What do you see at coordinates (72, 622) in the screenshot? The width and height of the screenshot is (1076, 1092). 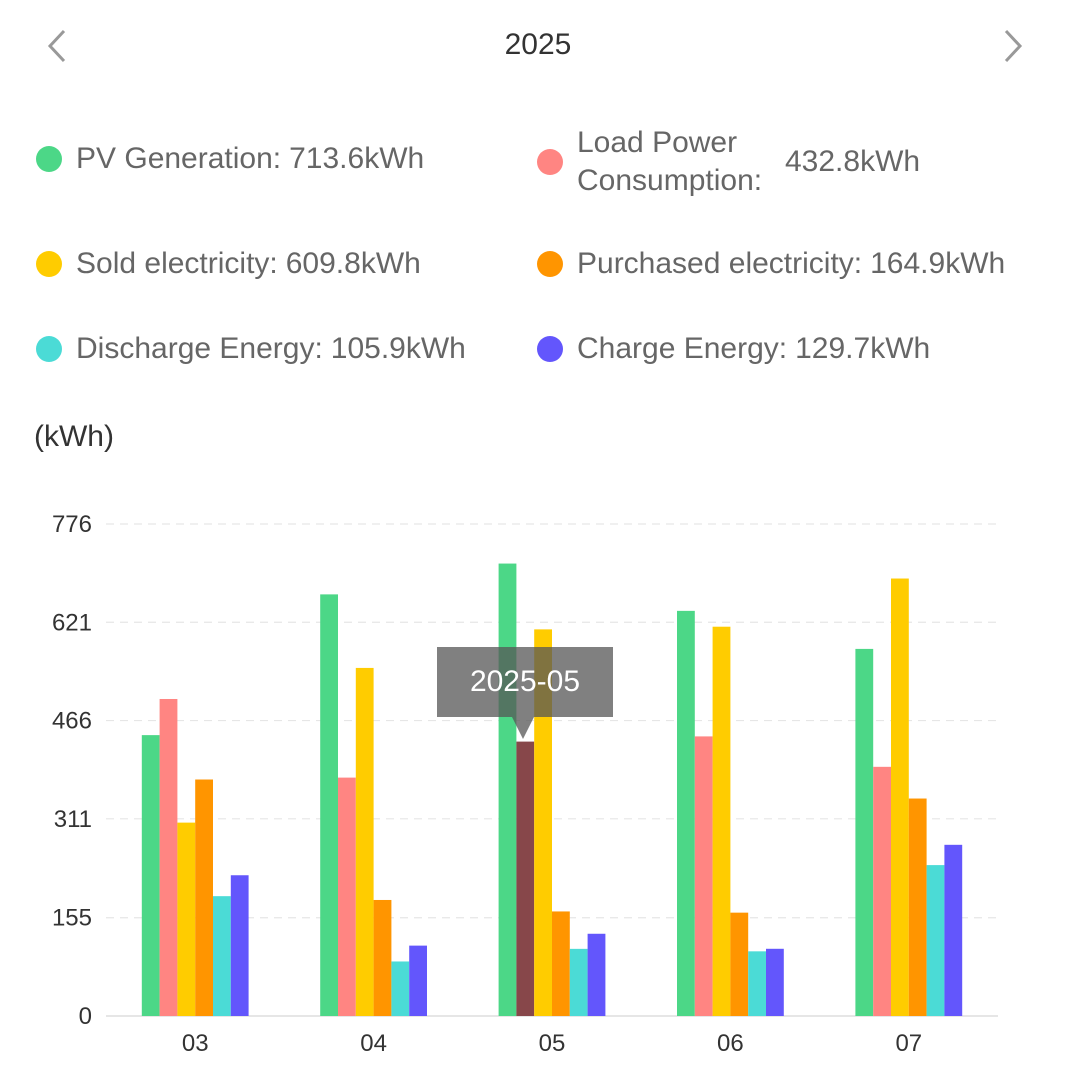 I see `y-tick-label: 621` at bounding box center [72, 622].